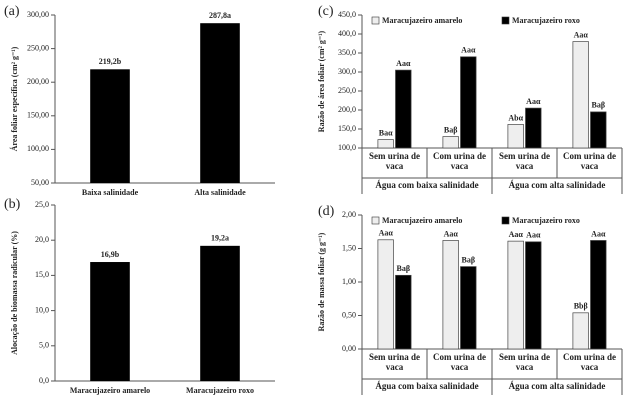 Image resolution: width=633 pixels, height=395 pixels. What do you see at coordinates (347, 14) in the screenshot?
I see `y-tick-label: 450,0` at bounding box center [347, 14].